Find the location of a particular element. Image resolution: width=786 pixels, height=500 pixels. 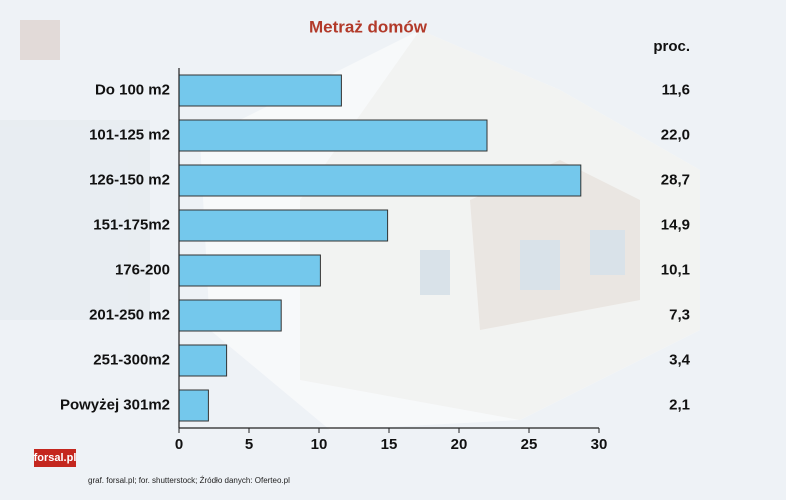

x-tick-label: 10 is located at coordinates (319, 444).